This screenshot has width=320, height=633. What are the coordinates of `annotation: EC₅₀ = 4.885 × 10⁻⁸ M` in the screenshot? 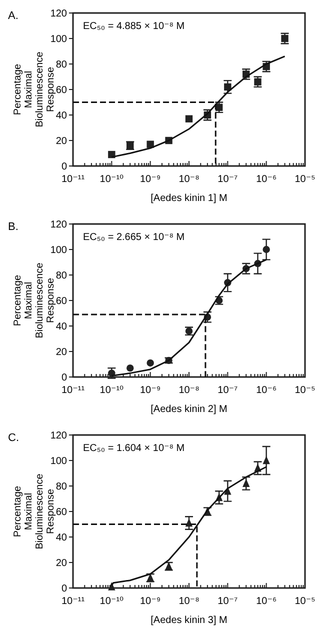 It's located at (134, 26).